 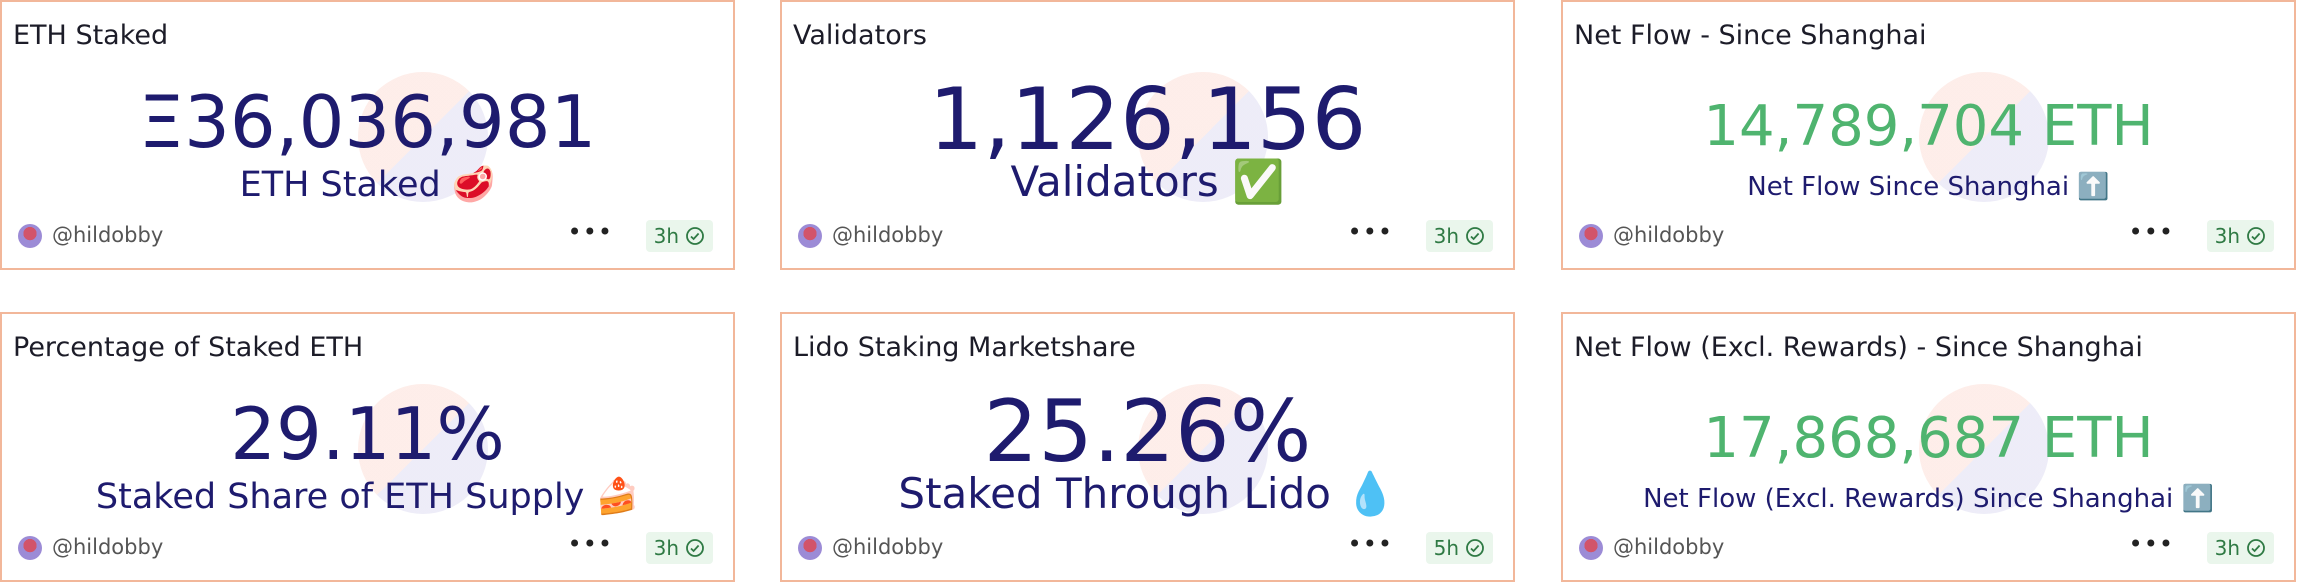 I want to click on card-subtitle: Staked Through Lido 💧, so click(x=1147, y=493).